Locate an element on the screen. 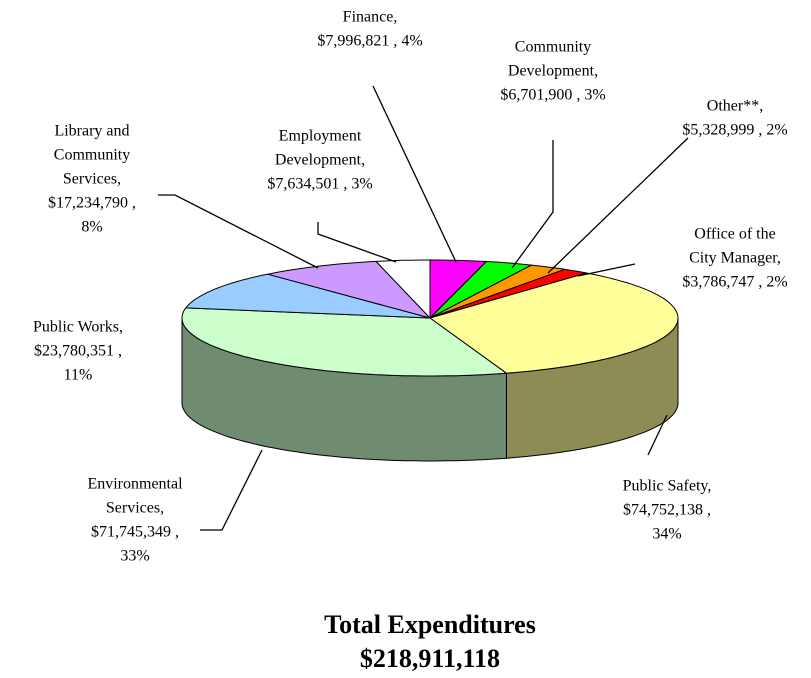 The width and height of the screenshot is (811, 678). slice-label: $7,996,821 , 4% is located at coordinates (369, 41).